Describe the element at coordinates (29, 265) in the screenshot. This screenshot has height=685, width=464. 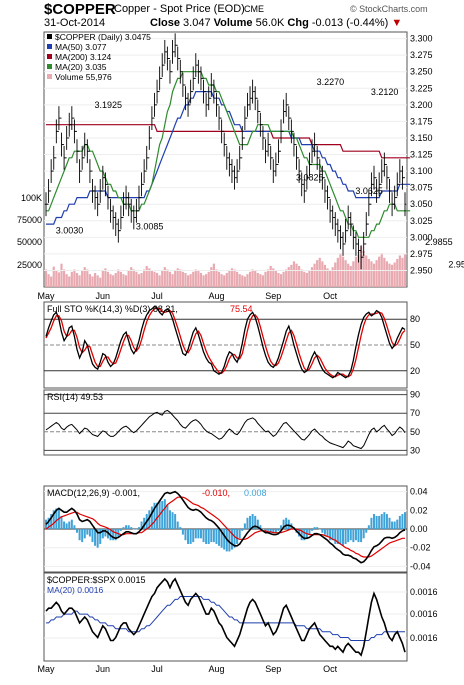
I see `volume-tick-label: 25000` at that location.